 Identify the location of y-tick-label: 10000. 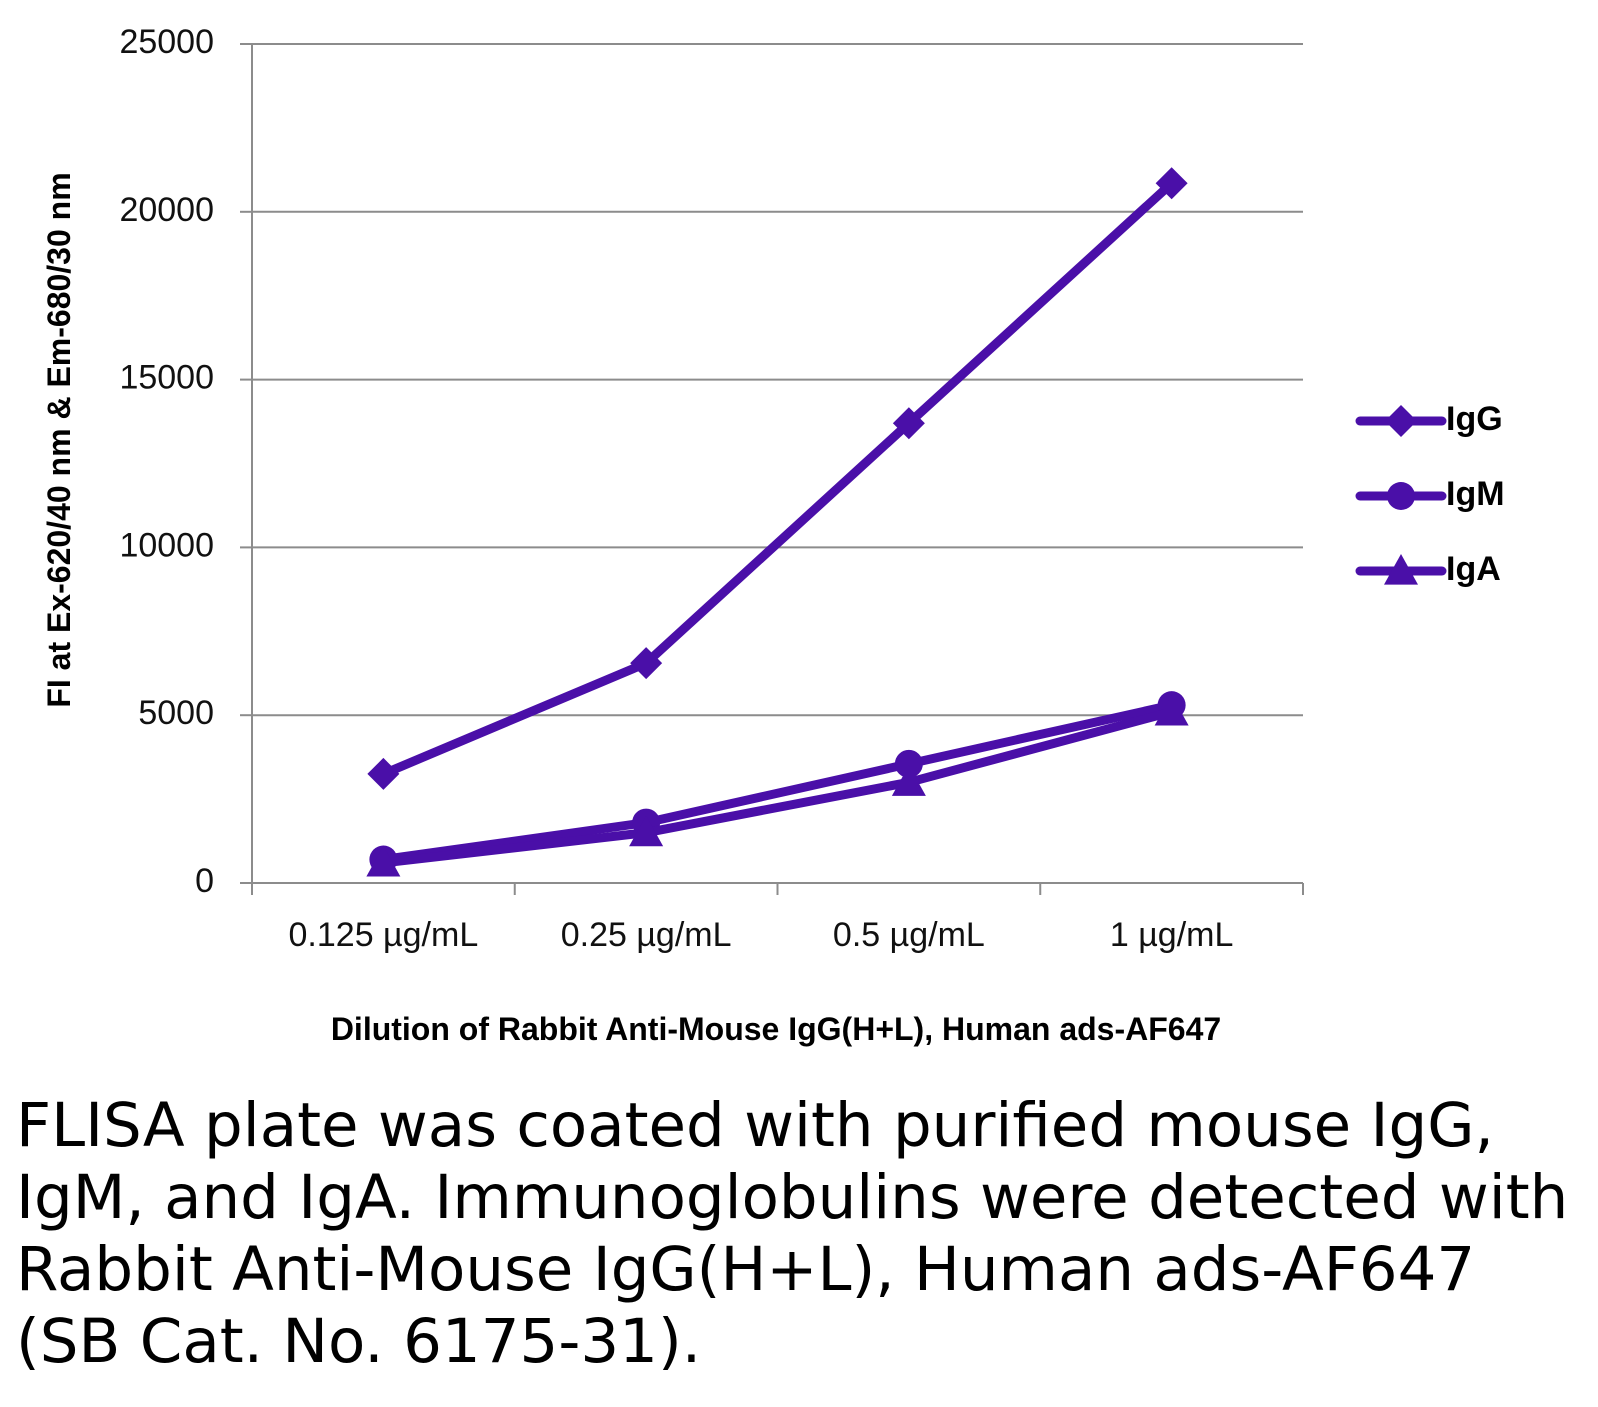
(166, 545).